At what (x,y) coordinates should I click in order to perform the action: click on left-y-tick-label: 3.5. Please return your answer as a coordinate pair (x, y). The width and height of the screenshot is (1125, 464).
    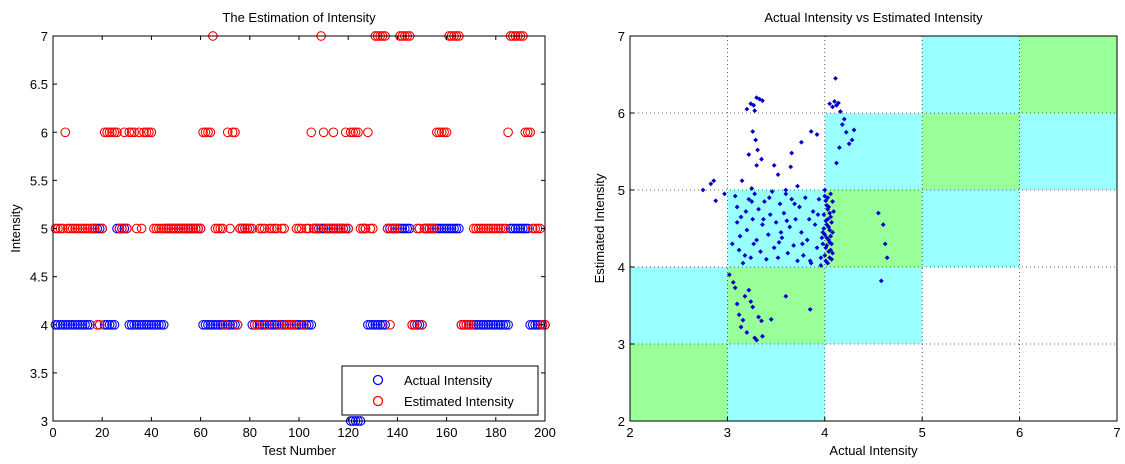
    Looking at the image, I should click on (39, 373).